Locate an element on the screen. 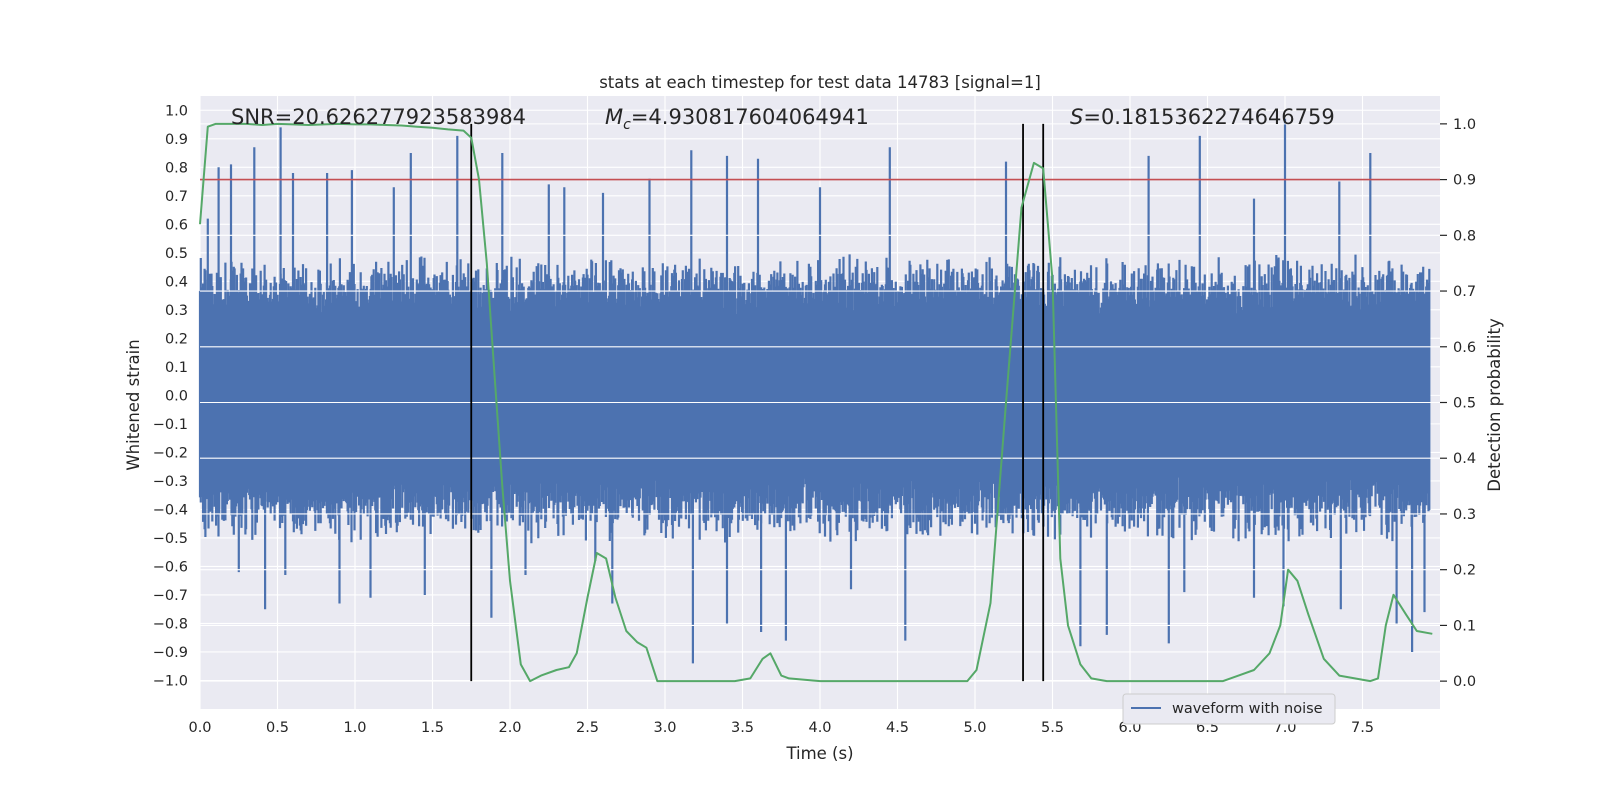 The width and height of the screenshot is (1600, 804). y-tick-label: −0.6 is located at coordinates (170, 567).